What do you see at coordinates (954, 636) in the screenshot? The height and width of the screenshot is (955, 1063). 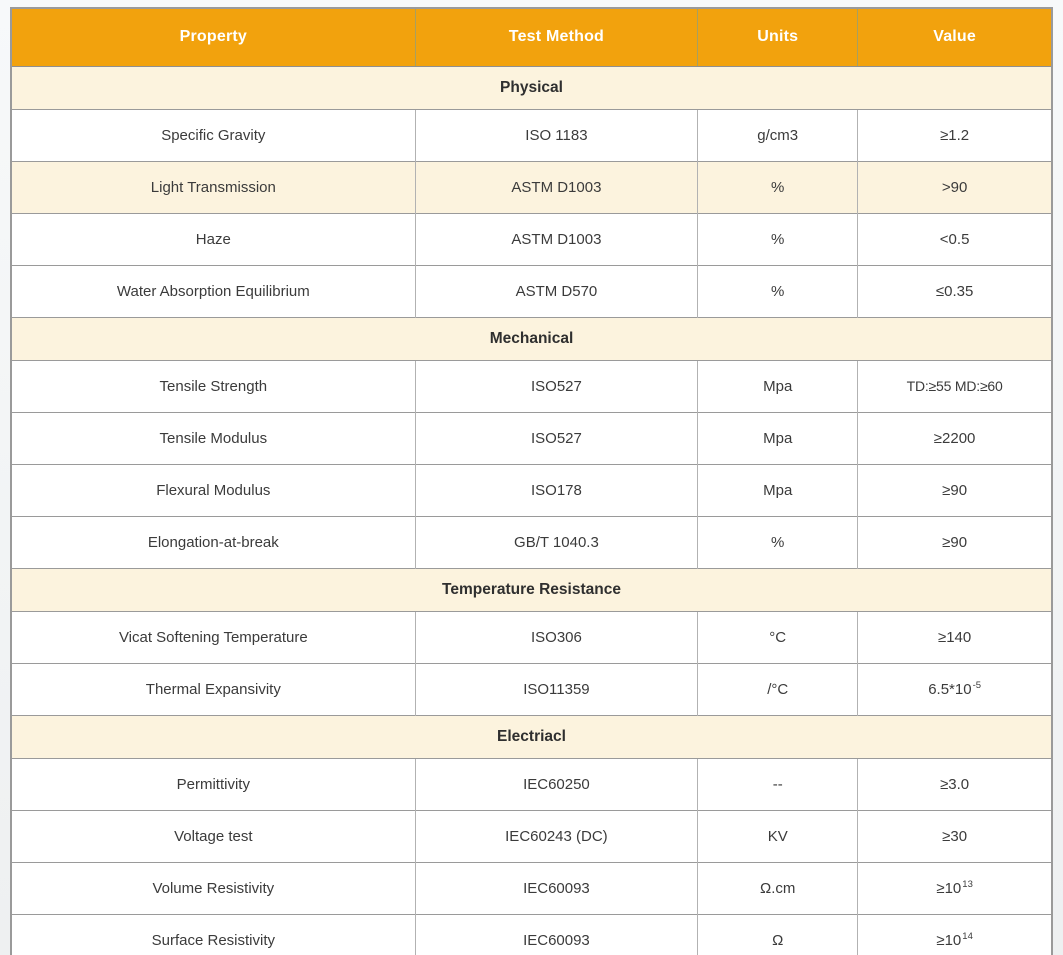 I see `value-cell: ≥140` at bounding box center [954, 636].